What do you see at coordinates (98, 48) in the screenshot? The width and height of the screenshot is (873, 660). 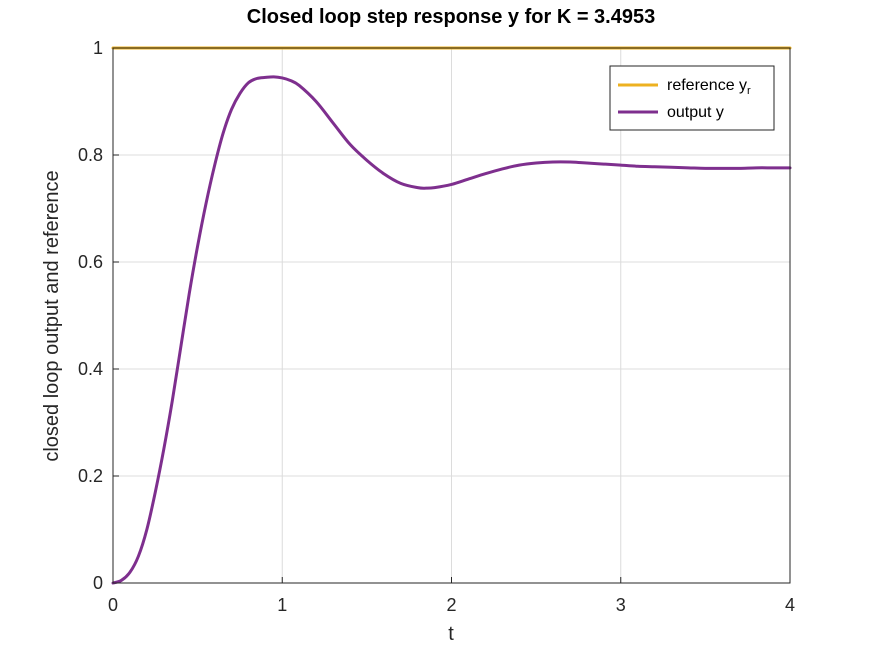 I see `y-tick-label: 1` at bounding box center [98, 48].